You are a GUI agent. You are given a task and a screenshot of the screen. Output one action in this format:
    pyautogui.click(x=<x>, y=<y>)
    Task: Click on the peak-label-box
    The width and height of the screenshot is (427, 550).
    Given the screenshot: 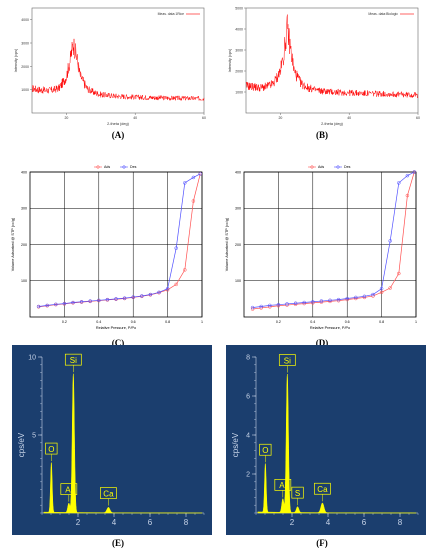 What is the action you would take?
    pyautogui.click(x=108, y=493)
    